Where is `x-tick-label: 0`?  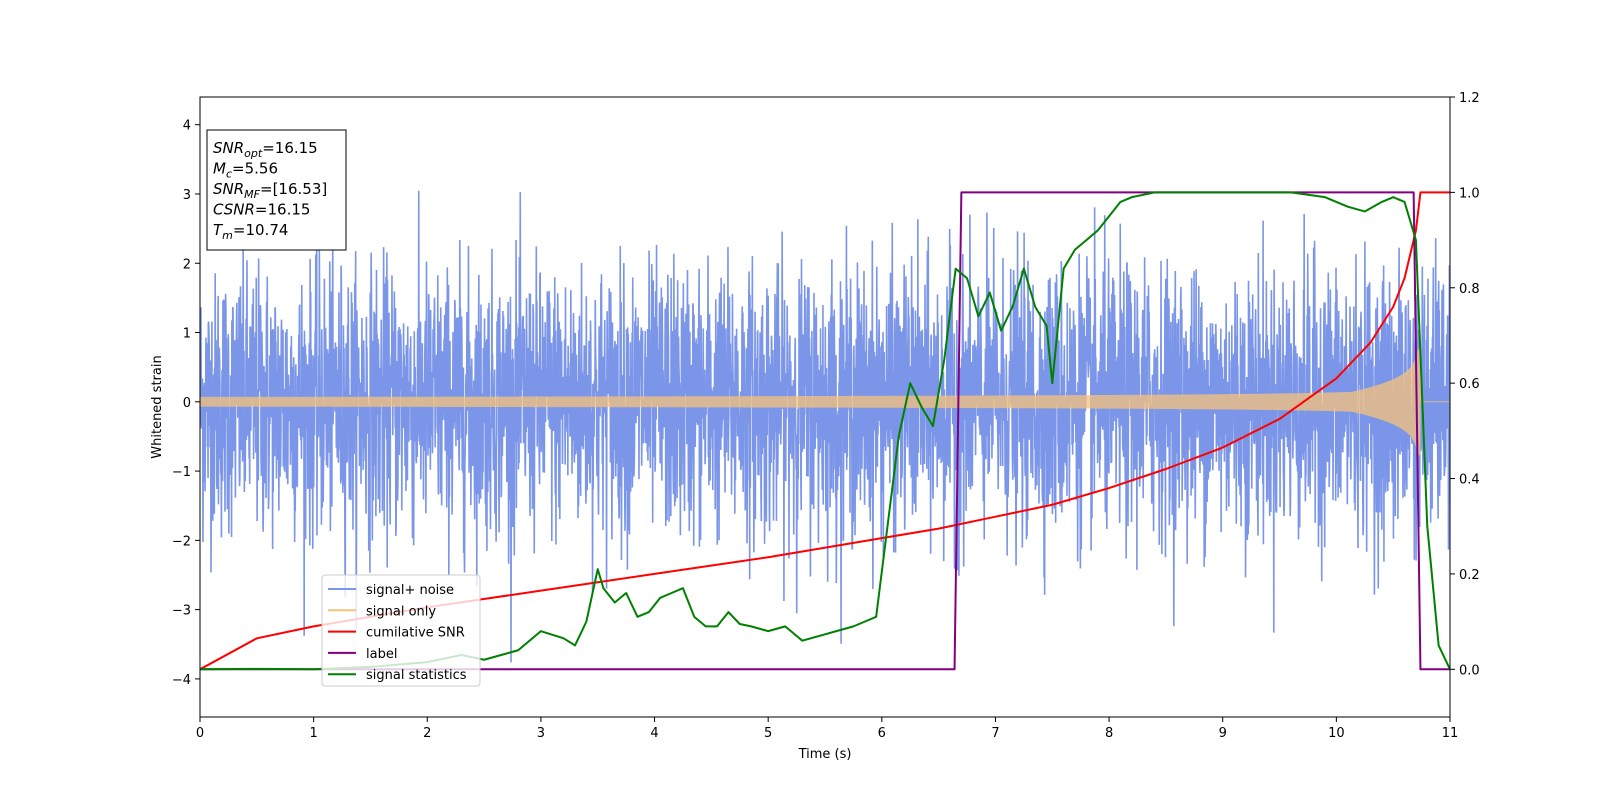
x-tick-label: 0 is located at coordinates (200, 733).